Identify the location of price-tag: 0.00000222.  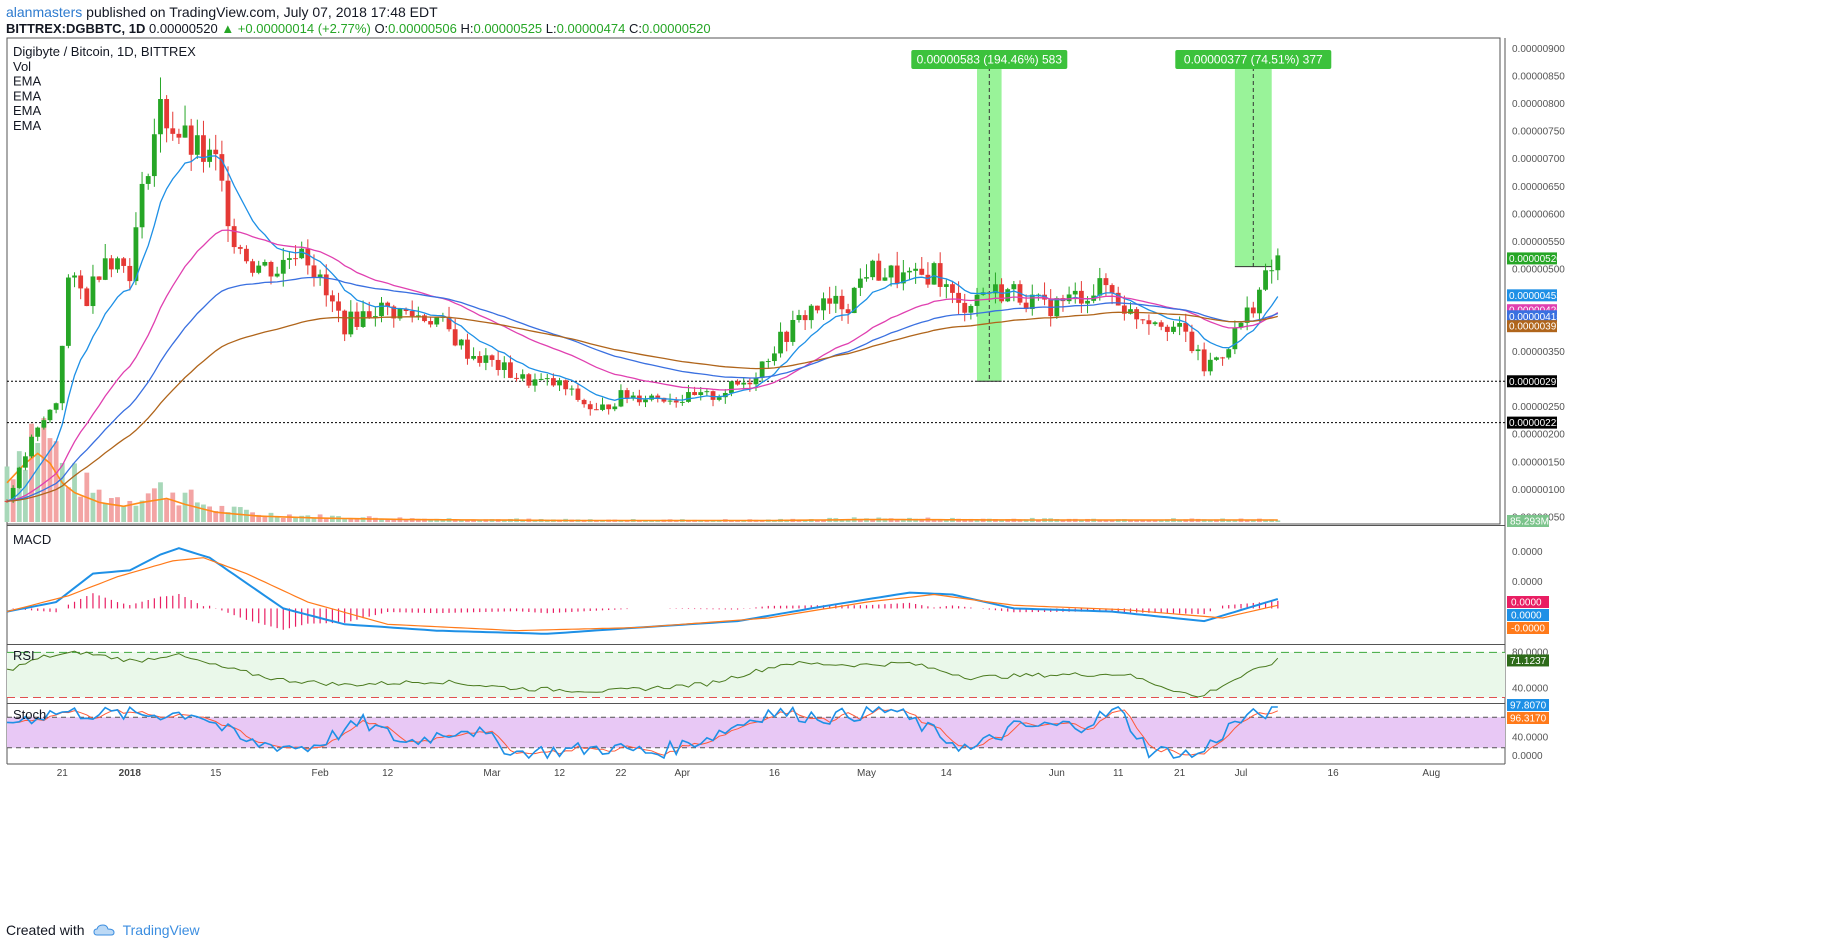
(1535, 423).